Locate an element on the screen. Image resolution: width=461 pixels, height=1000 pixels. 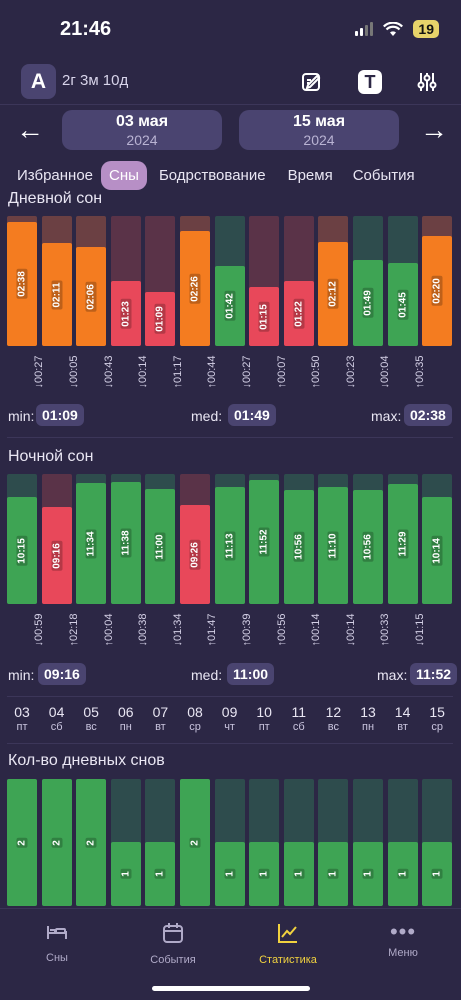
bar-offset-label: ↑00:50 is located at coordinates (316, 372).